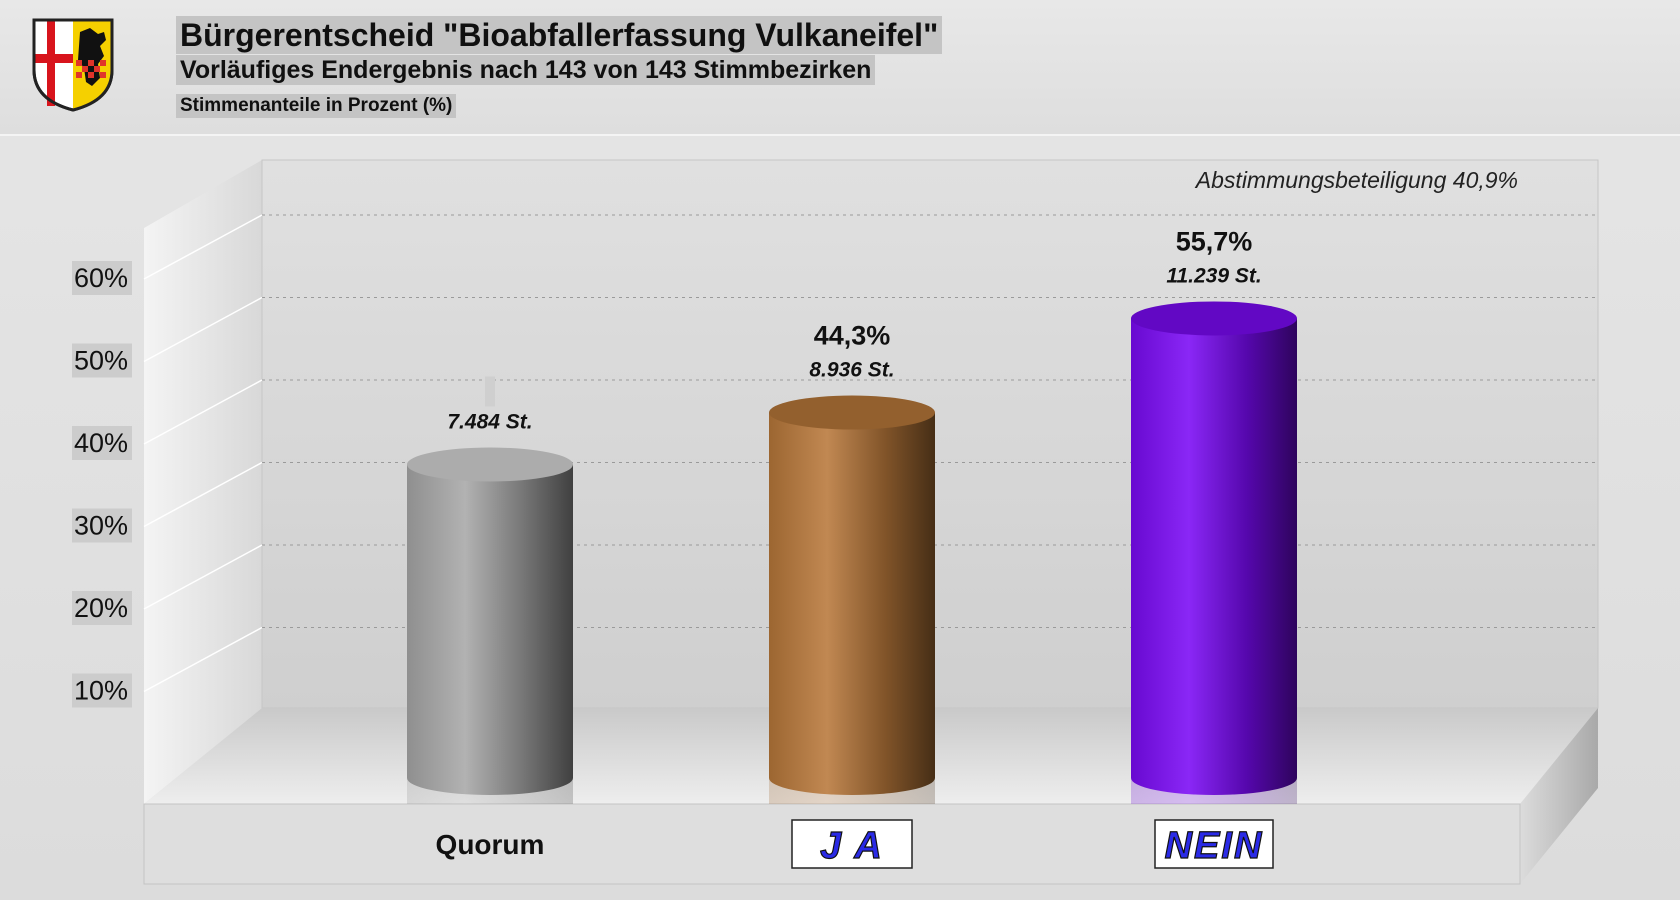 The height and width of the screenshot is (900, 1680). I want to click on vote-count-label: 7.484 St., so click(489, 422).